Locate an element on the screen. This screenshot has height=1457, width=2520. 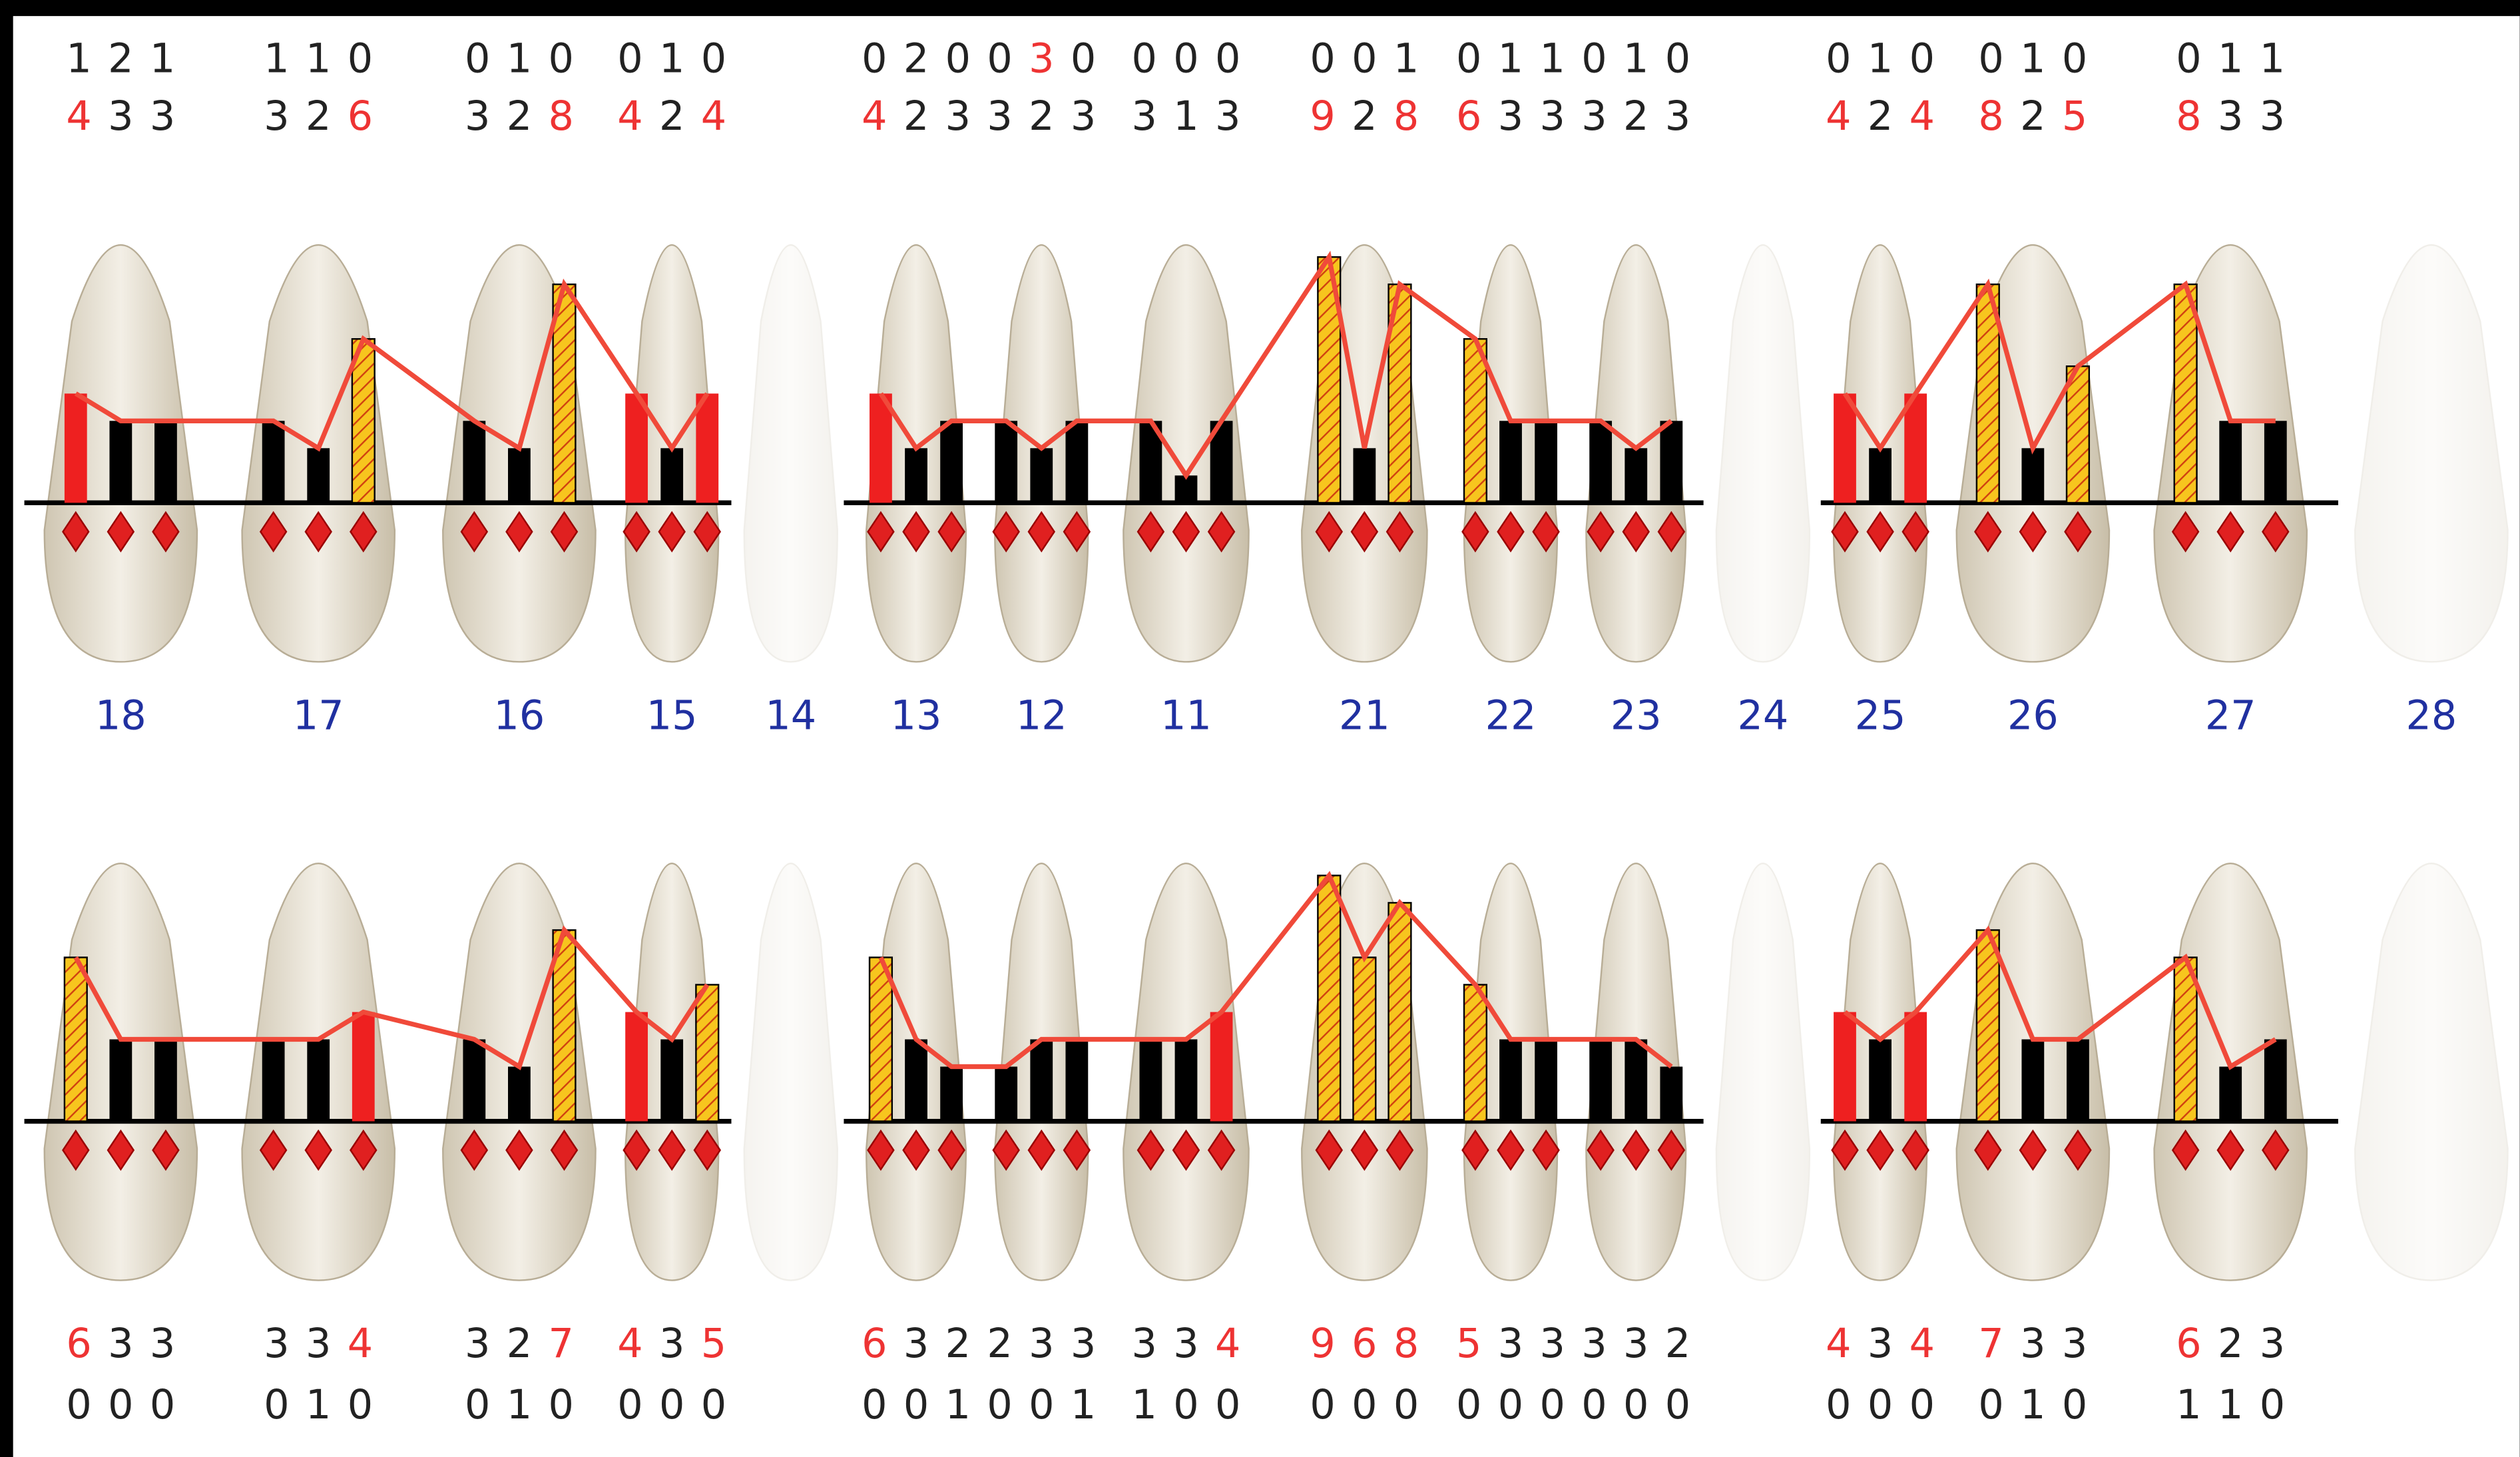
measurement: 6 is located at coordinates (2188, 1344).